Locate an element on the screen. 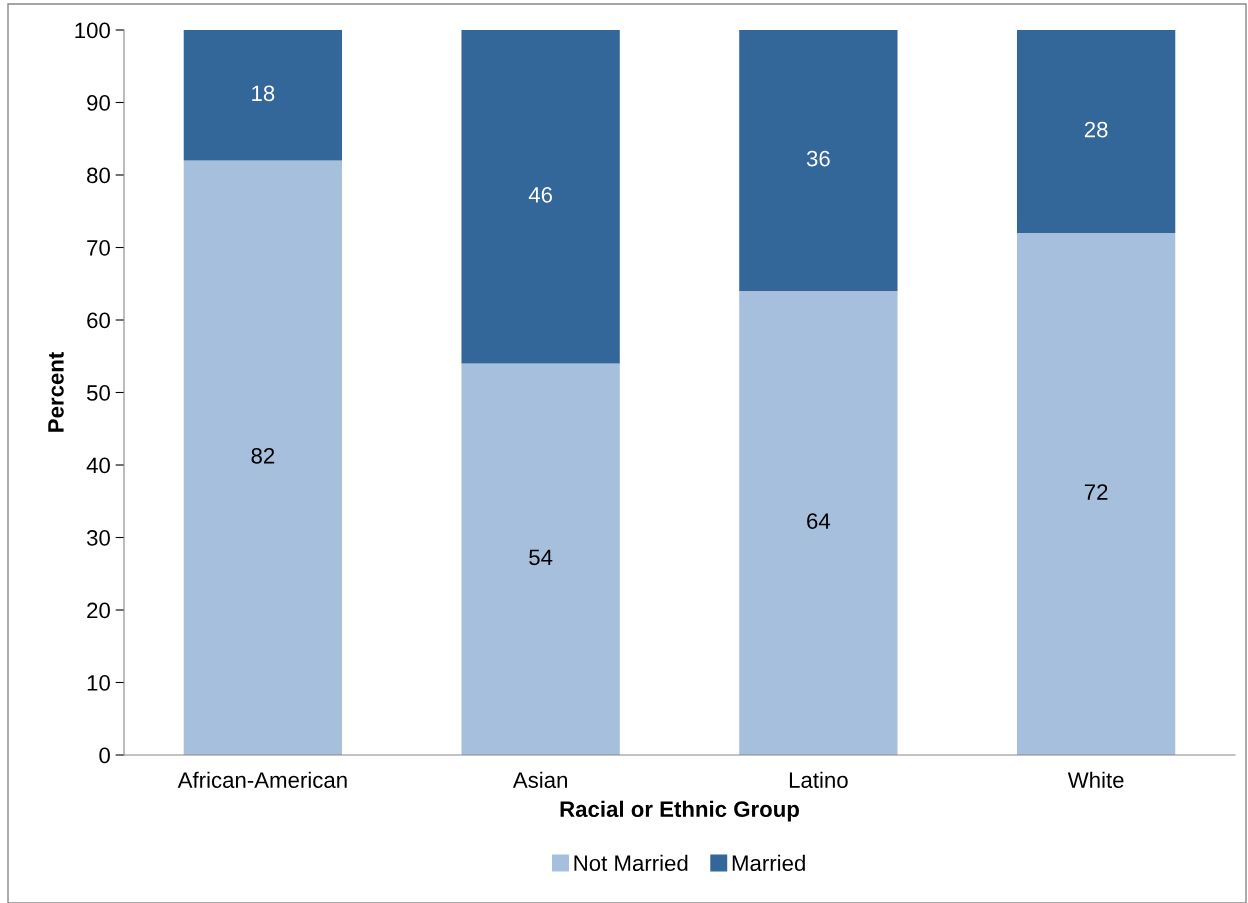 The height and width of the screenshot is (903, 1248). x-tick-label: African-American is located at coordinates (262, 779).